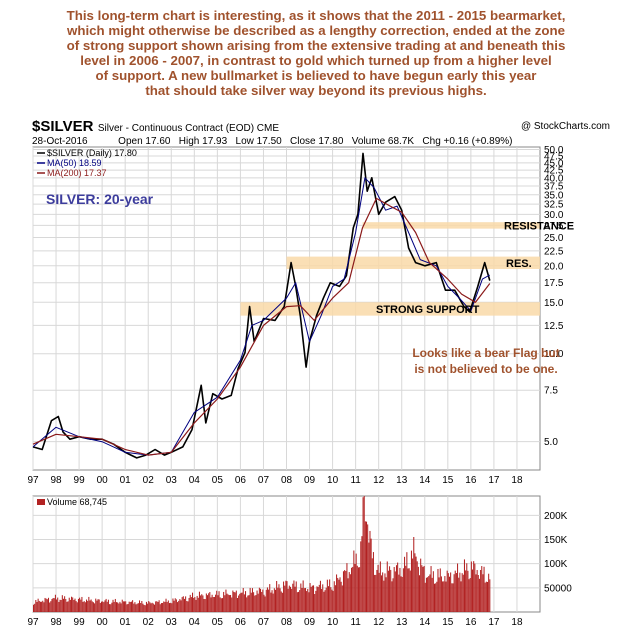  Describe the element at coordinates (554, 303) in the screenshot. I see `y-tick-label: 15.0` at that location.